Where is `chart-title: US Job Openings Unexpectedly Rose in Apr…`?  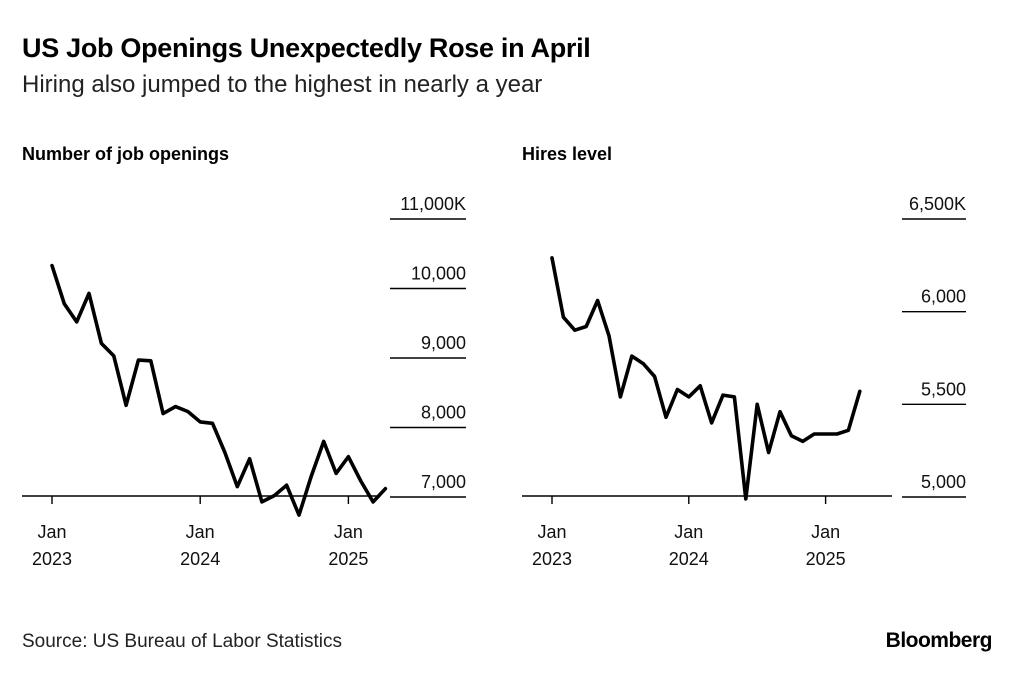 chart-title: US Job Openings Unexpectedly Rose in Apr… is located at coordinates (306, 48).